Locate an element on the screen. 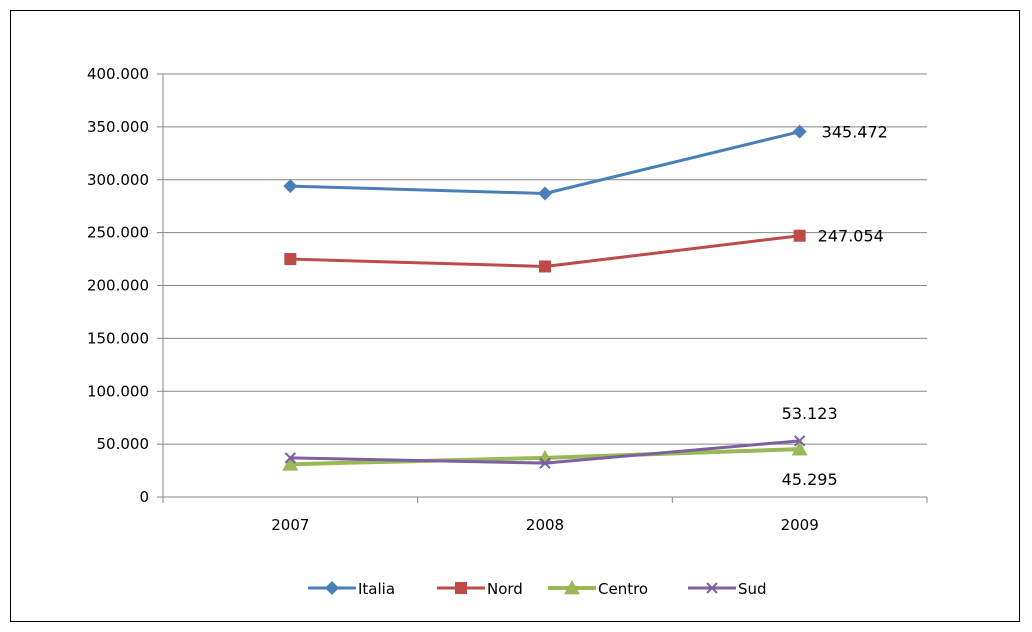 The width and height of the screenshot is (1032, 632). legend-marker-centro is located at coordinates (572, 587).